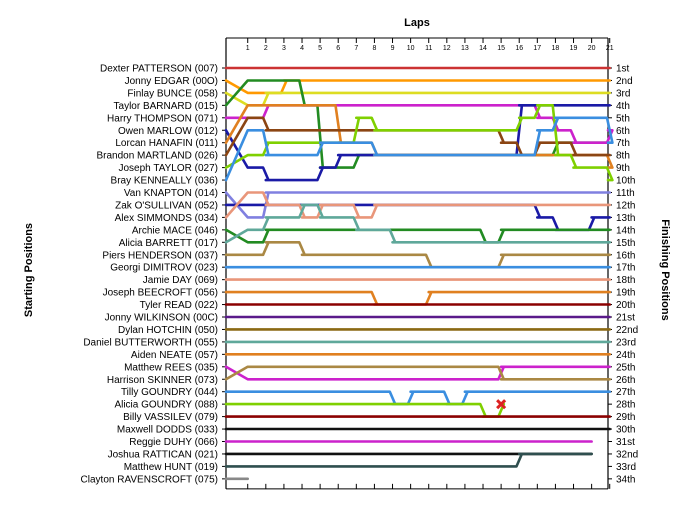  Describe the element at coordinates (166, 143) in the screenshot. I see `starting-position-label: Lorcan HANAFIN (011)` at that location.